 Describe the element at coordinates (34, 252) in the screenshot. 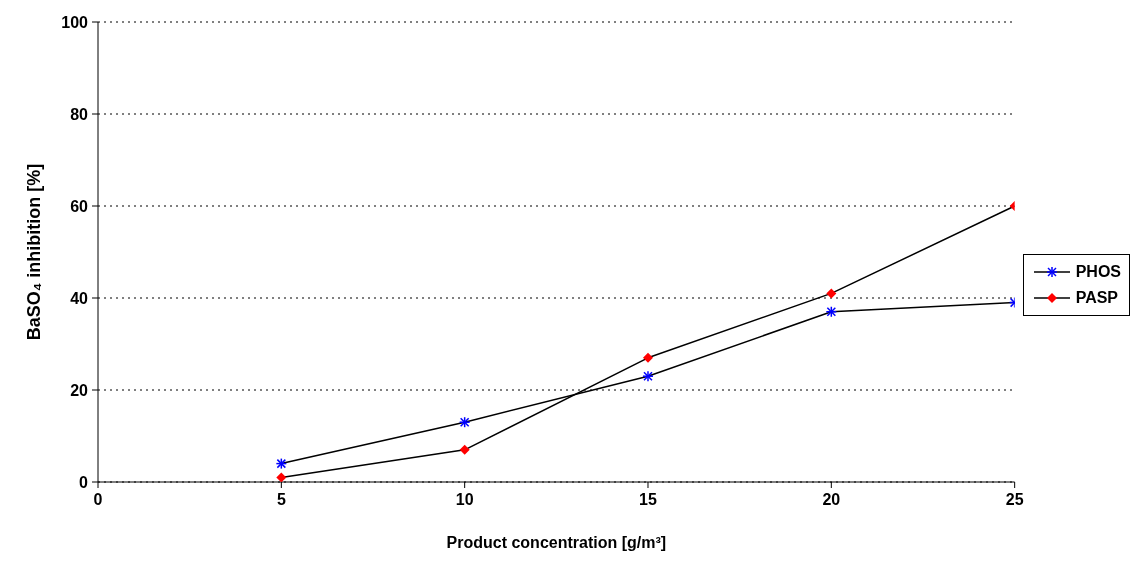

I see `y-axis-title: BaSO₄ inhibition [%]` at that location.